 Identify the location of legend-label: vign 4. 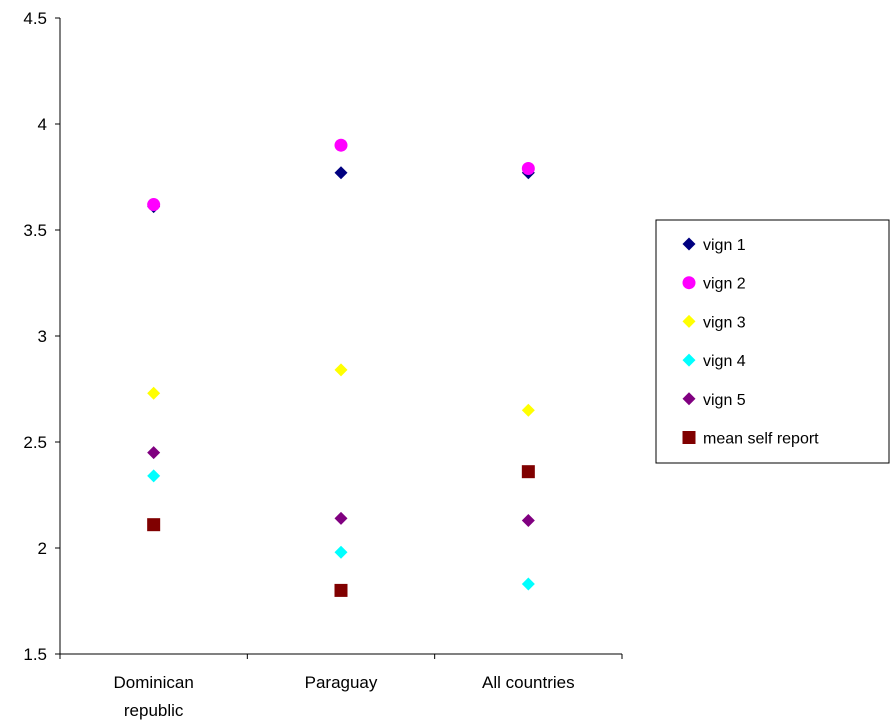
(724, 361).